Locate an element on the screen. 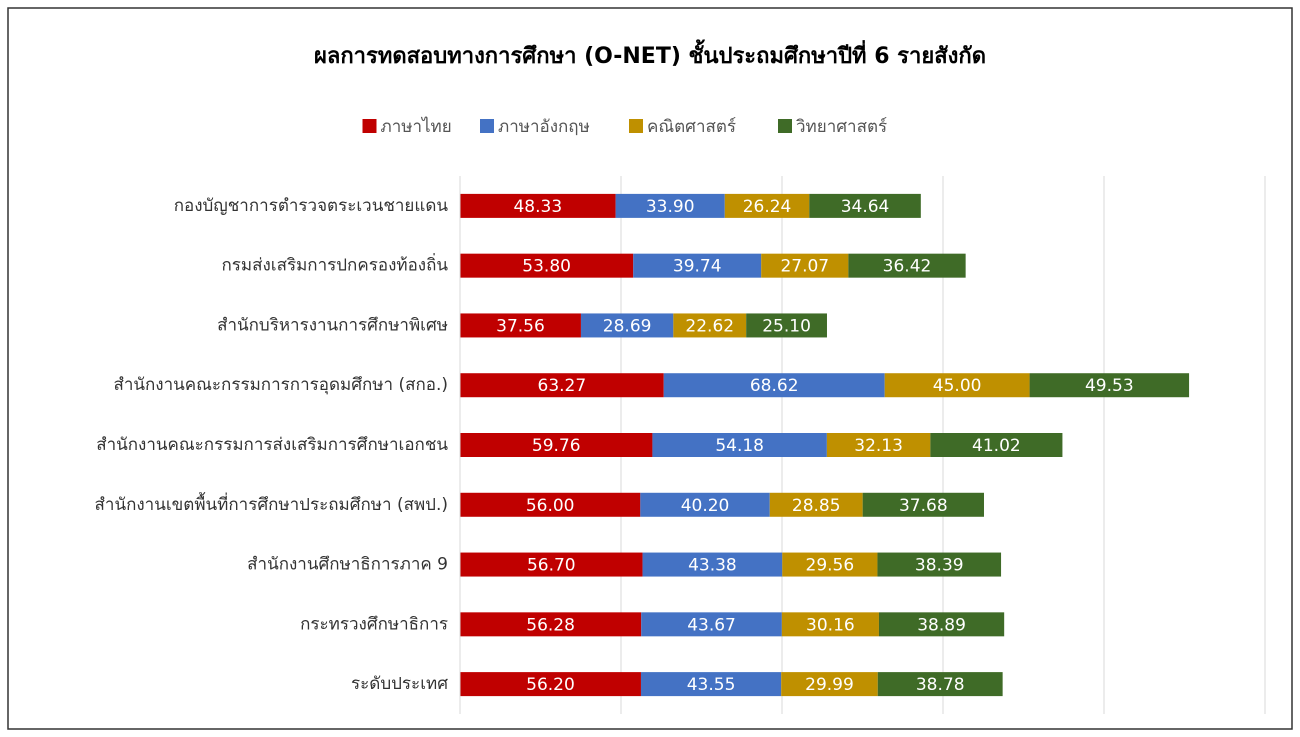 This screenshot has height=737, width=1300. value-label: 38.78 is located at coordinates (940, 685).